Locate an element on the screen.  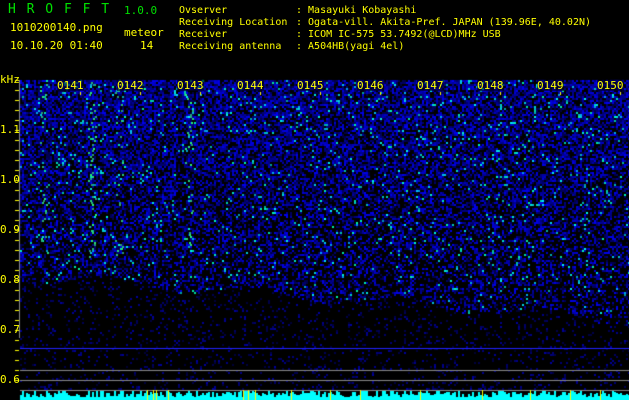
time-label: 0146 is located at coordinates (370, 85).